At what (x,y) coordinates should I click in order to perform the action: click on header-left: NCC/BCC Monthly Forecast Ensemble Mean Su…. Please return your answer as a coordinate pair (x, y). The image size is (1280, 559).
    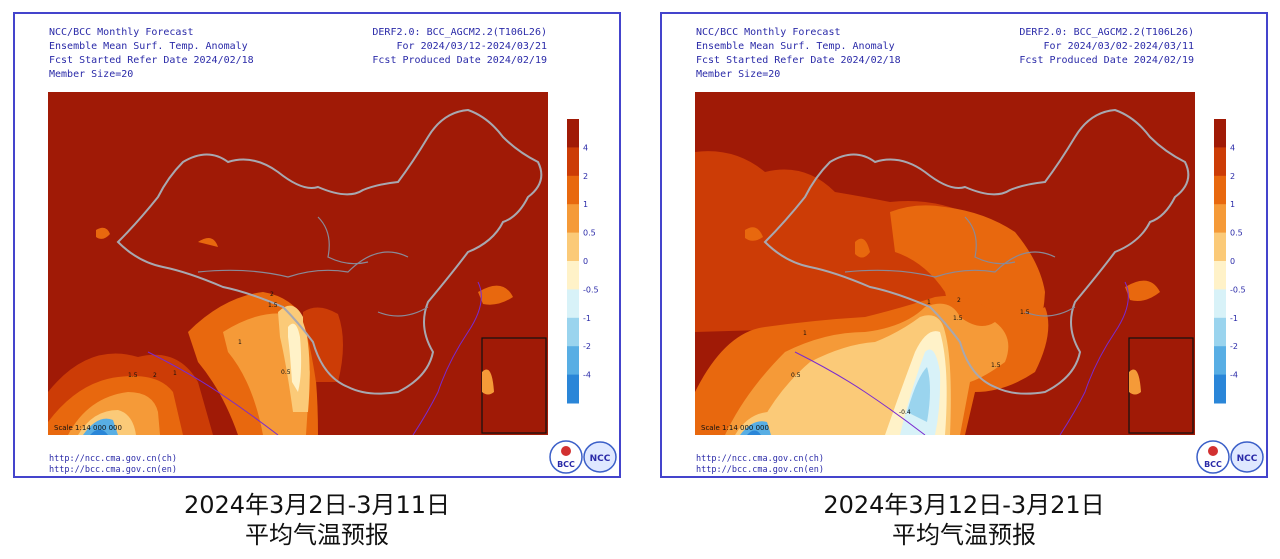
    Looking at the image, I should click on (798, 54).